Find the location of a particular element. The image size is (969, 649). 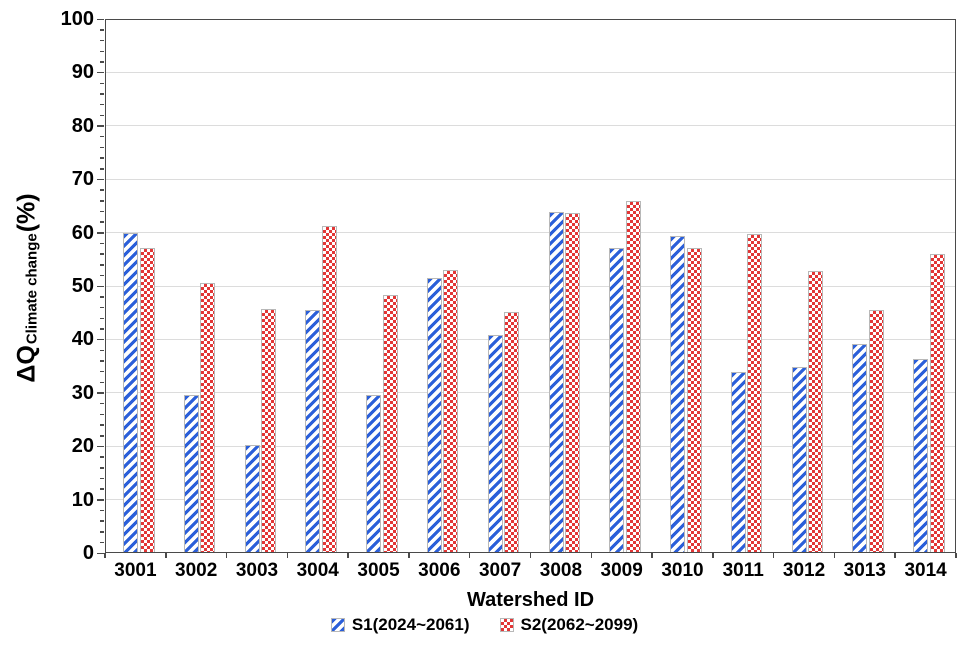

y-axis-title: ΔQClimate change(%) is located at coordinates (27, 287).